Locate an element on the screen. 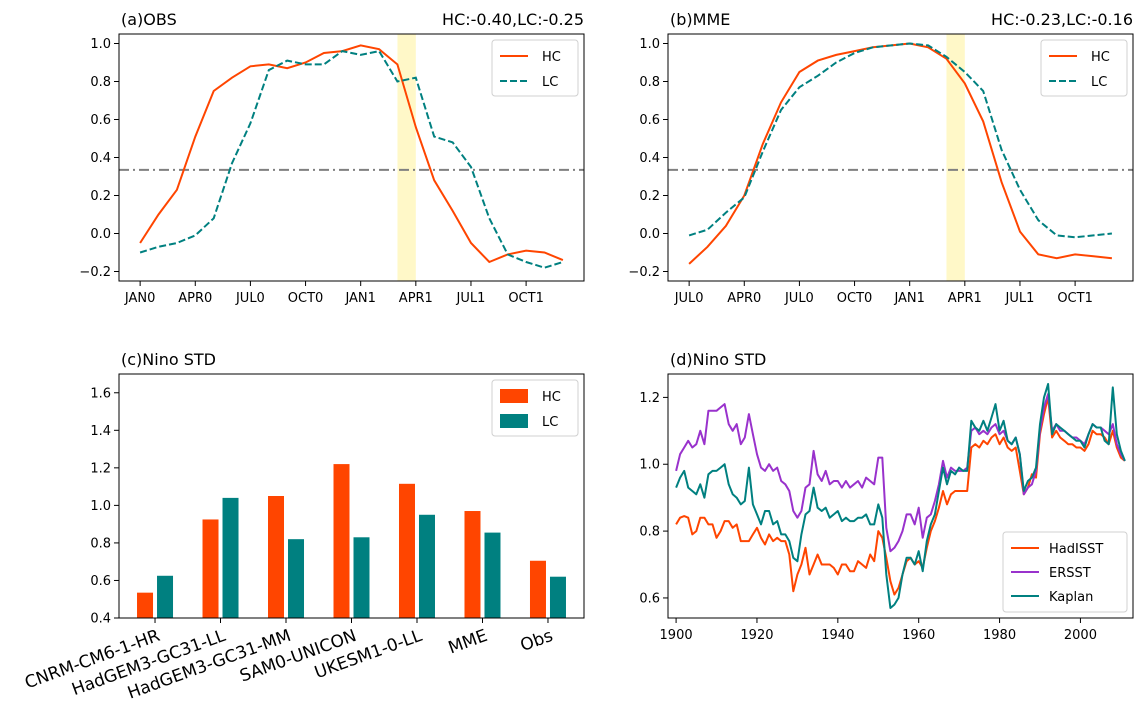 The height and width of the screenshot is (712, 1135). panel-title: (d)Nino STD is located at coordinates (718, 359).